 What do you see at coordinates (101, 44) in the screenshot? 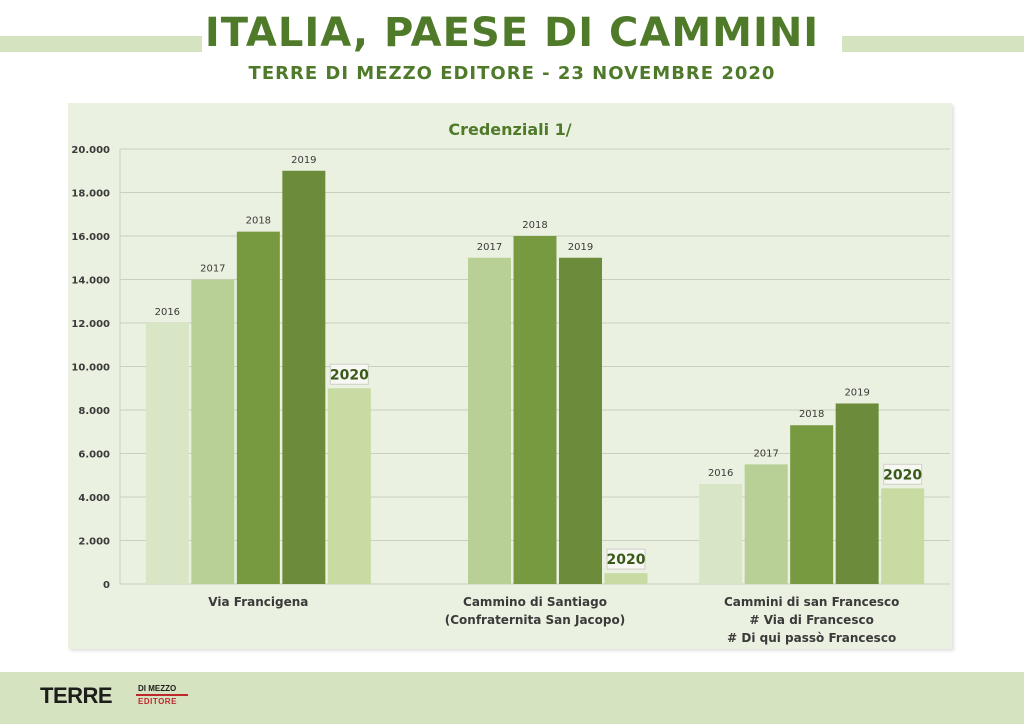
I see `left-decorative-band` at bounding box center [101, 44].